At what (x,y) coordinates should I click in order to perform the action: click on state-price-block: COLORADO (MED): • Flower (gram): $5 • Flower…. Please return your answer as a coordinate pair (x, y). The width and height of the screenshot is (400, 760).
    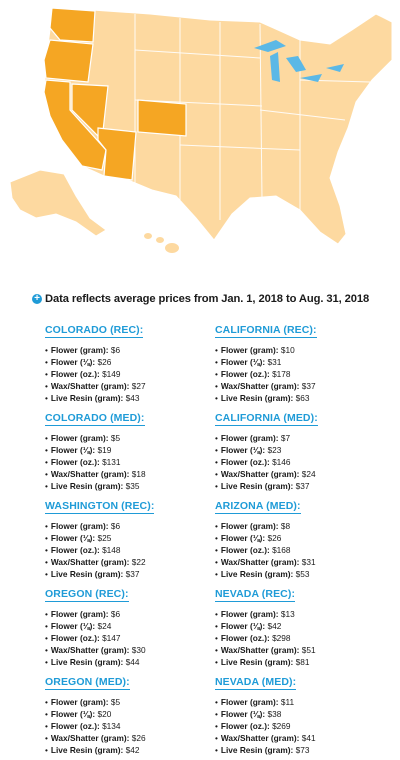
    Looking at the image, I should click on (132, 452).